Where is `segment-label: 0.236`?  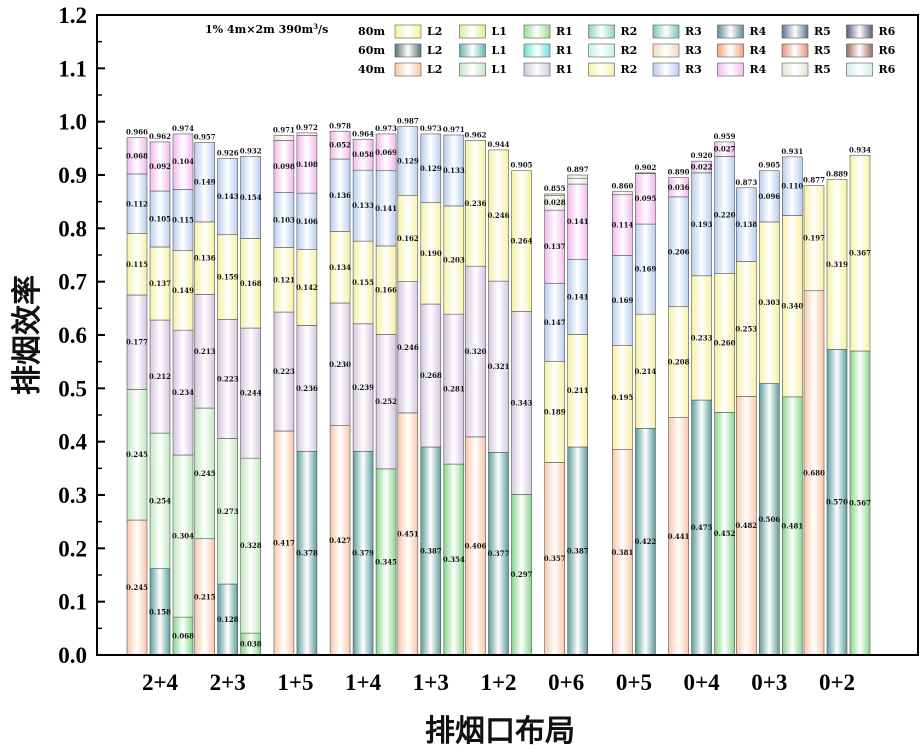
segment-label: 0.236 is located at coordinates (476, 203).